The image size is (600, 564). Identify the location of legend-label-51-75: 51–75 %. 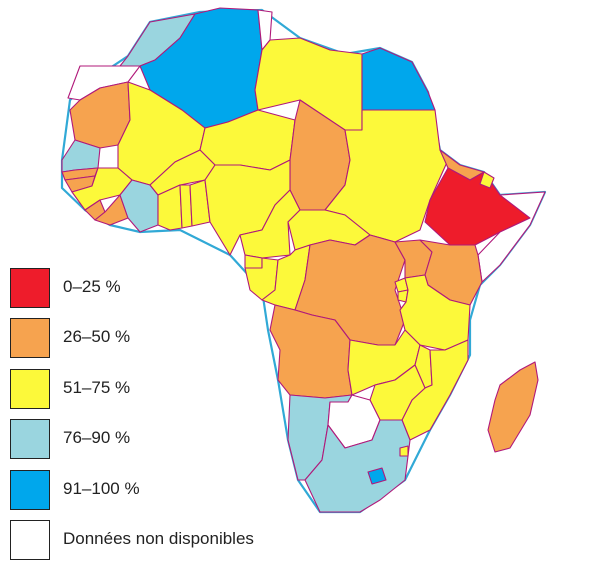
(97, 387).